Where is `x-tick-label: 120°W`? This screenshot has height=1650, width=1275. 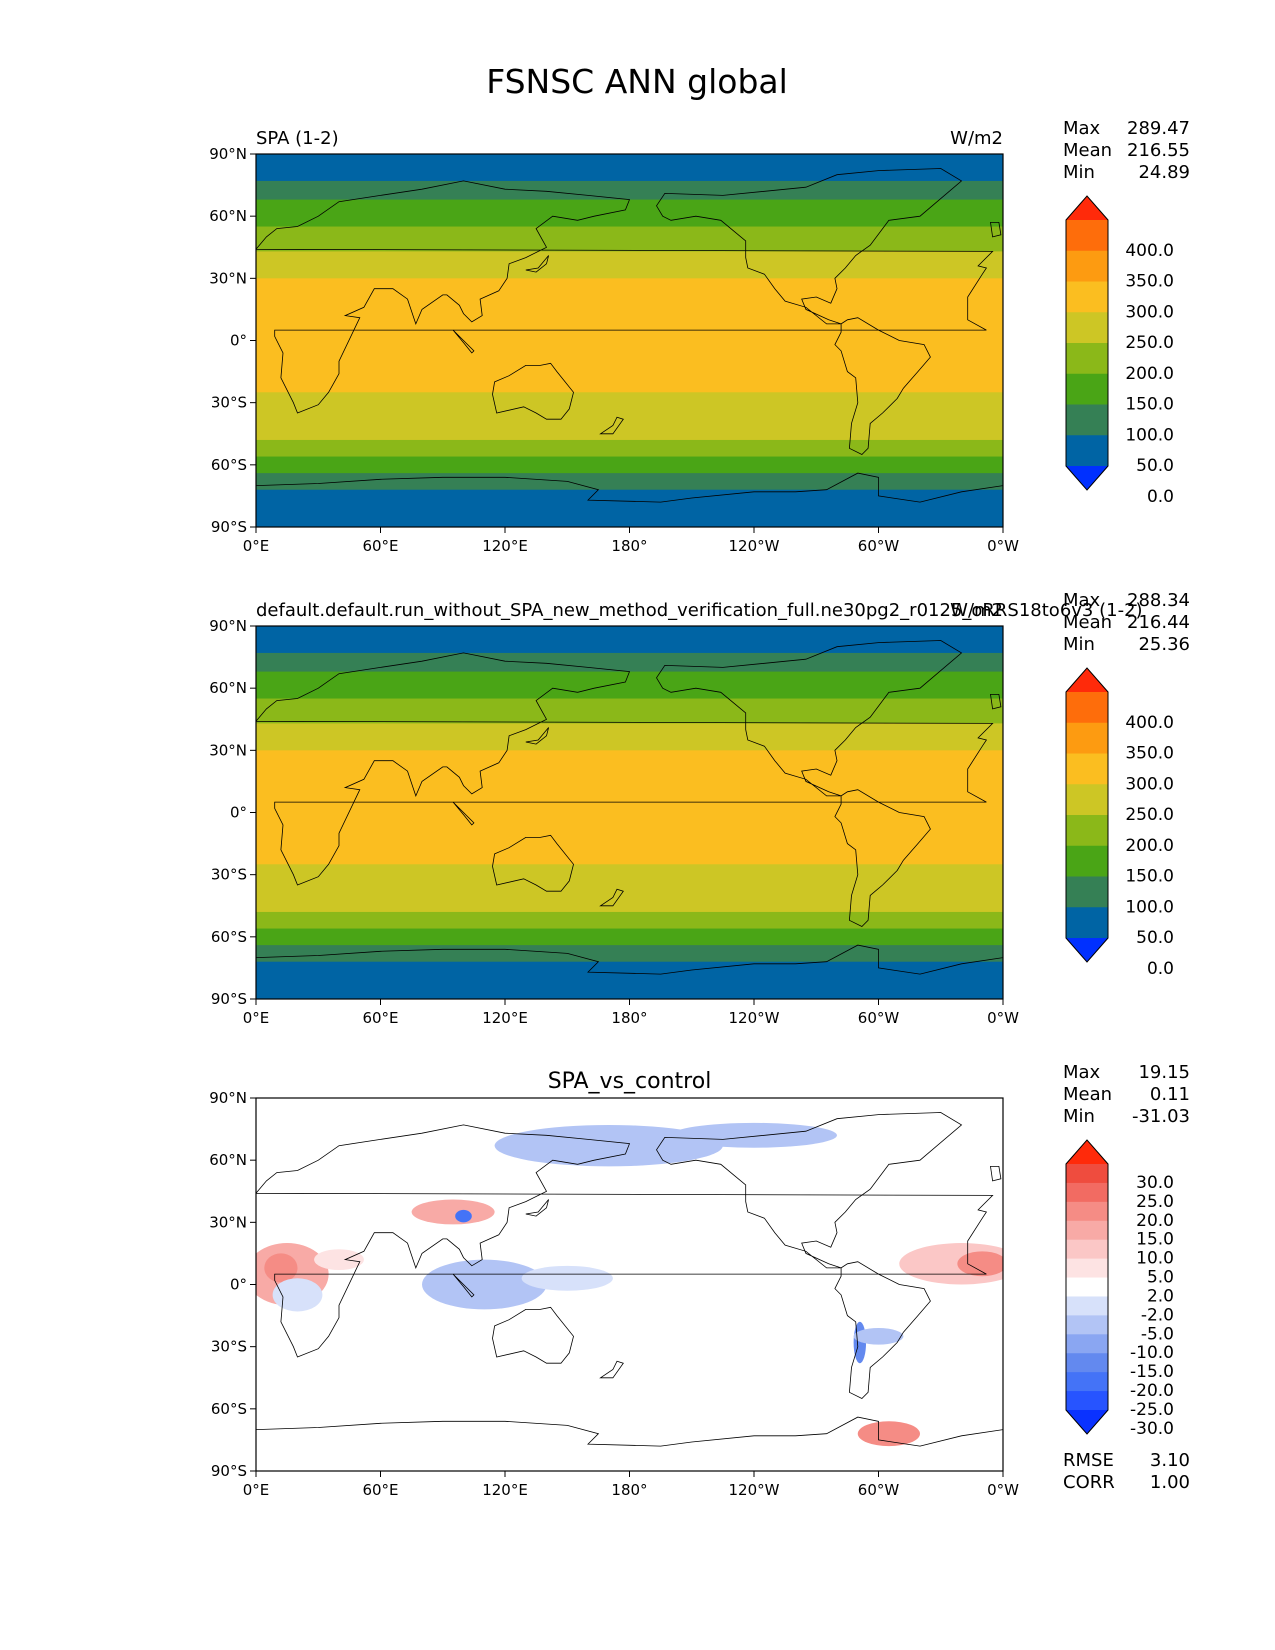
x-tick-label: 120°W is located at coordinates (754, 546).